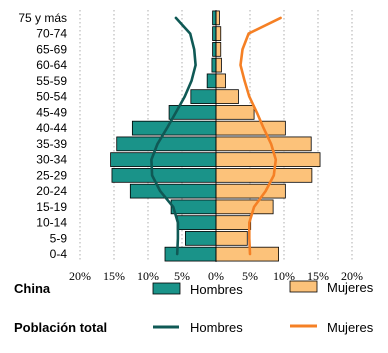 This screenshot has height=353, width=388. I want to click on line-total-mujeres, so click(260, 136).